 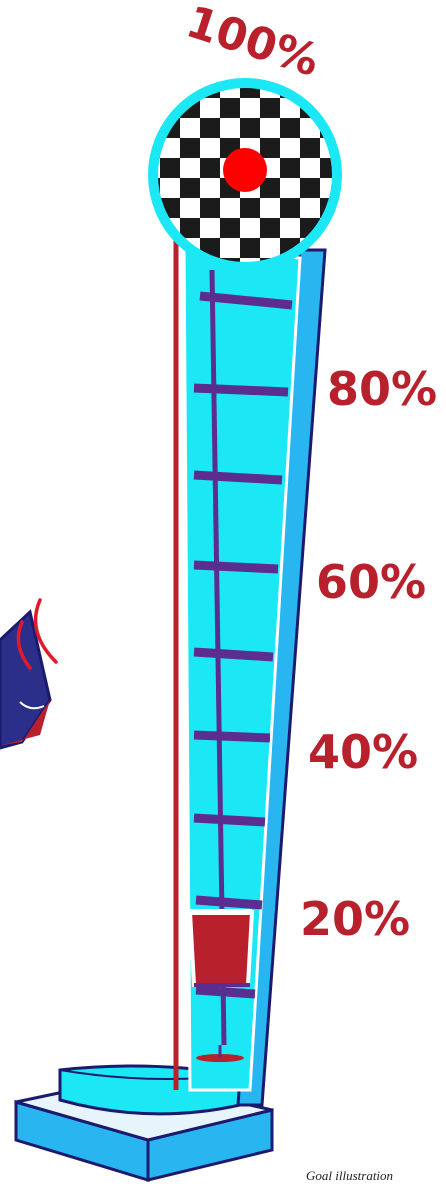 What do you see at coordinates (252, 43) in the screenshot?
I see `top-percent-label: 100%` at bounding box center [252, 43].